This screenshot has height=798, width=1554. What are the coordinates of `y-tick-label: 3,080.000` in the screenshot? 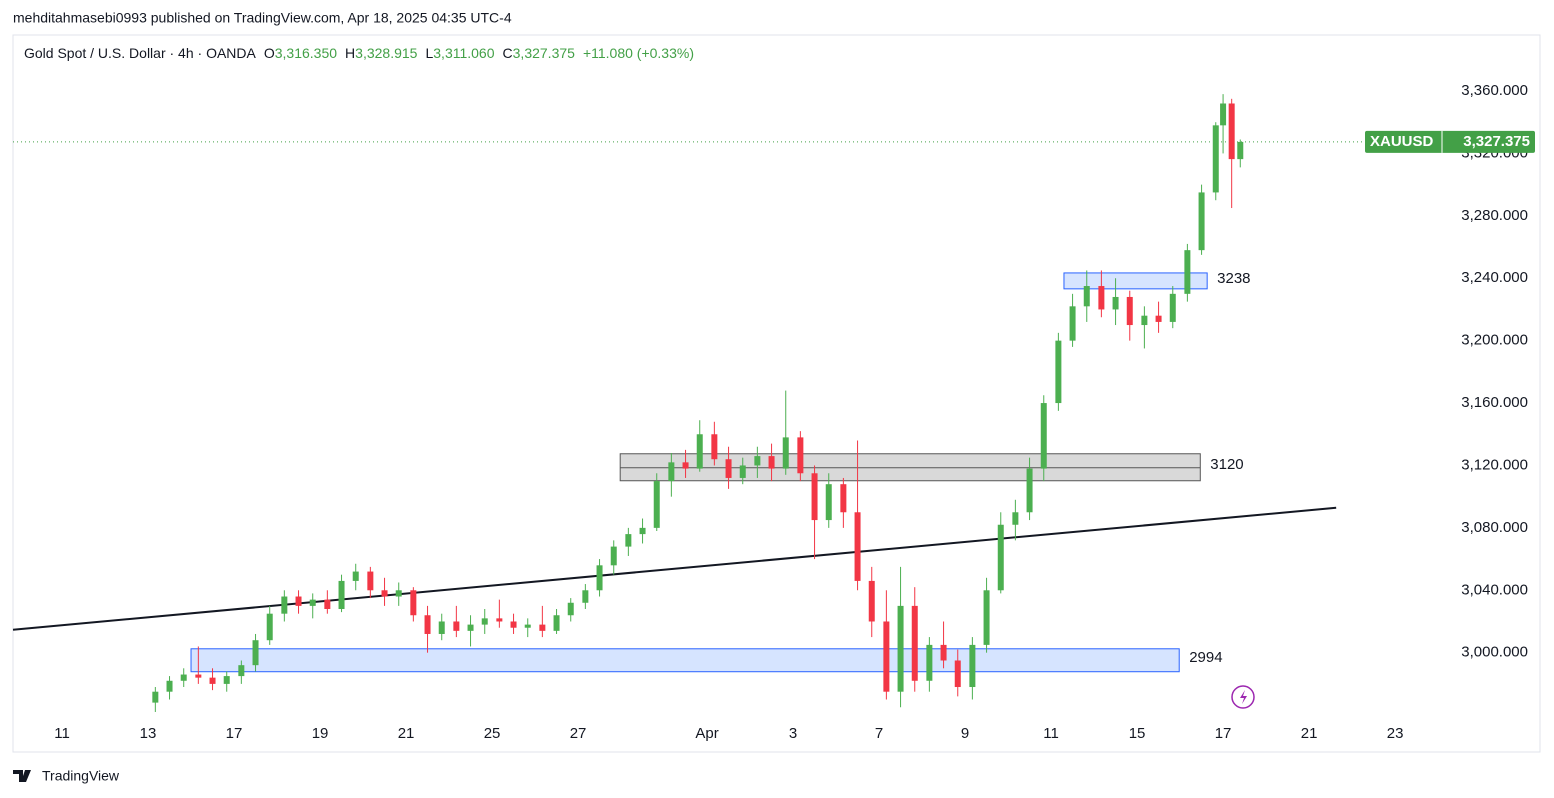 It's located at (1494, 527).